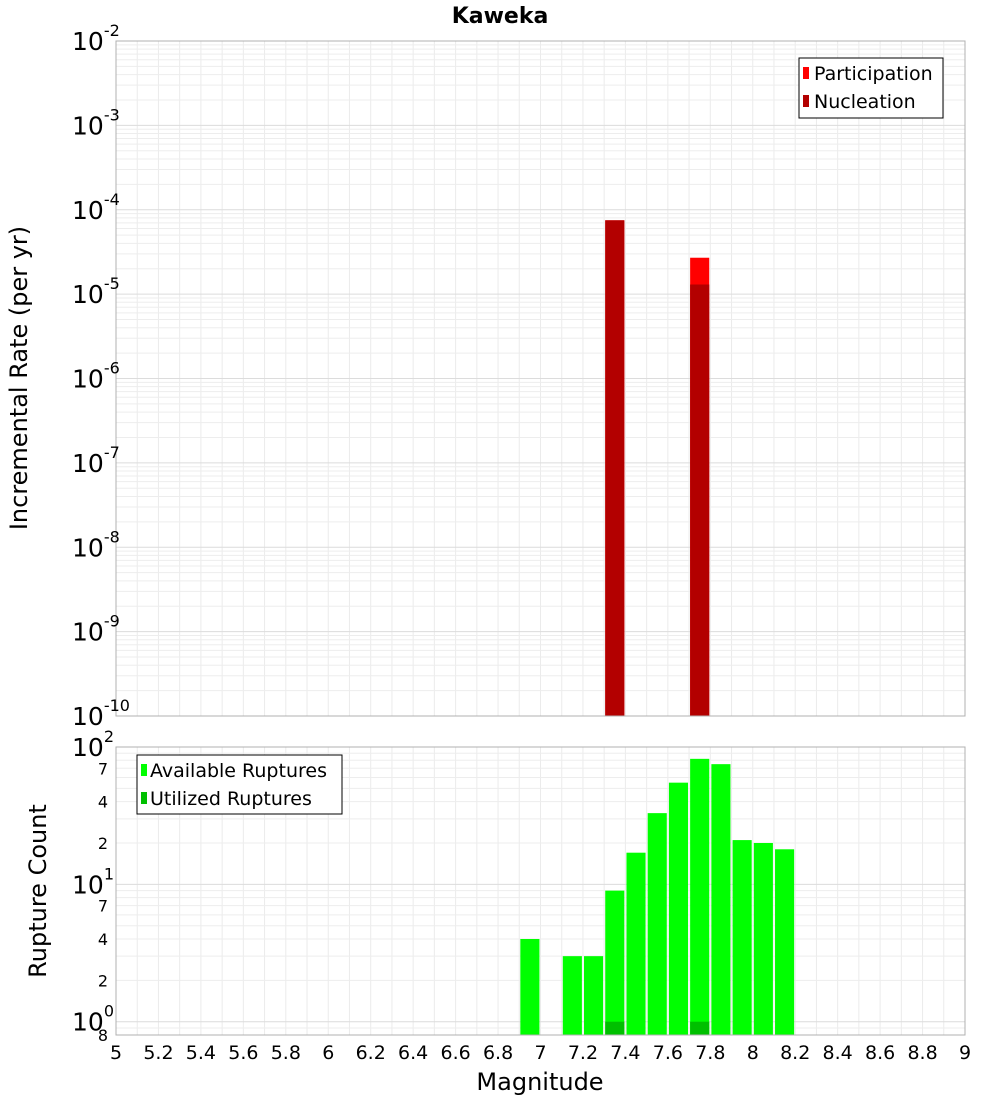 This screenshot has height=1100, width=1000. What do you see at coordinates (144, 770) in the screenshot?
I see `available-ruptures-legend-swatch` at bounding box center [144, 770].